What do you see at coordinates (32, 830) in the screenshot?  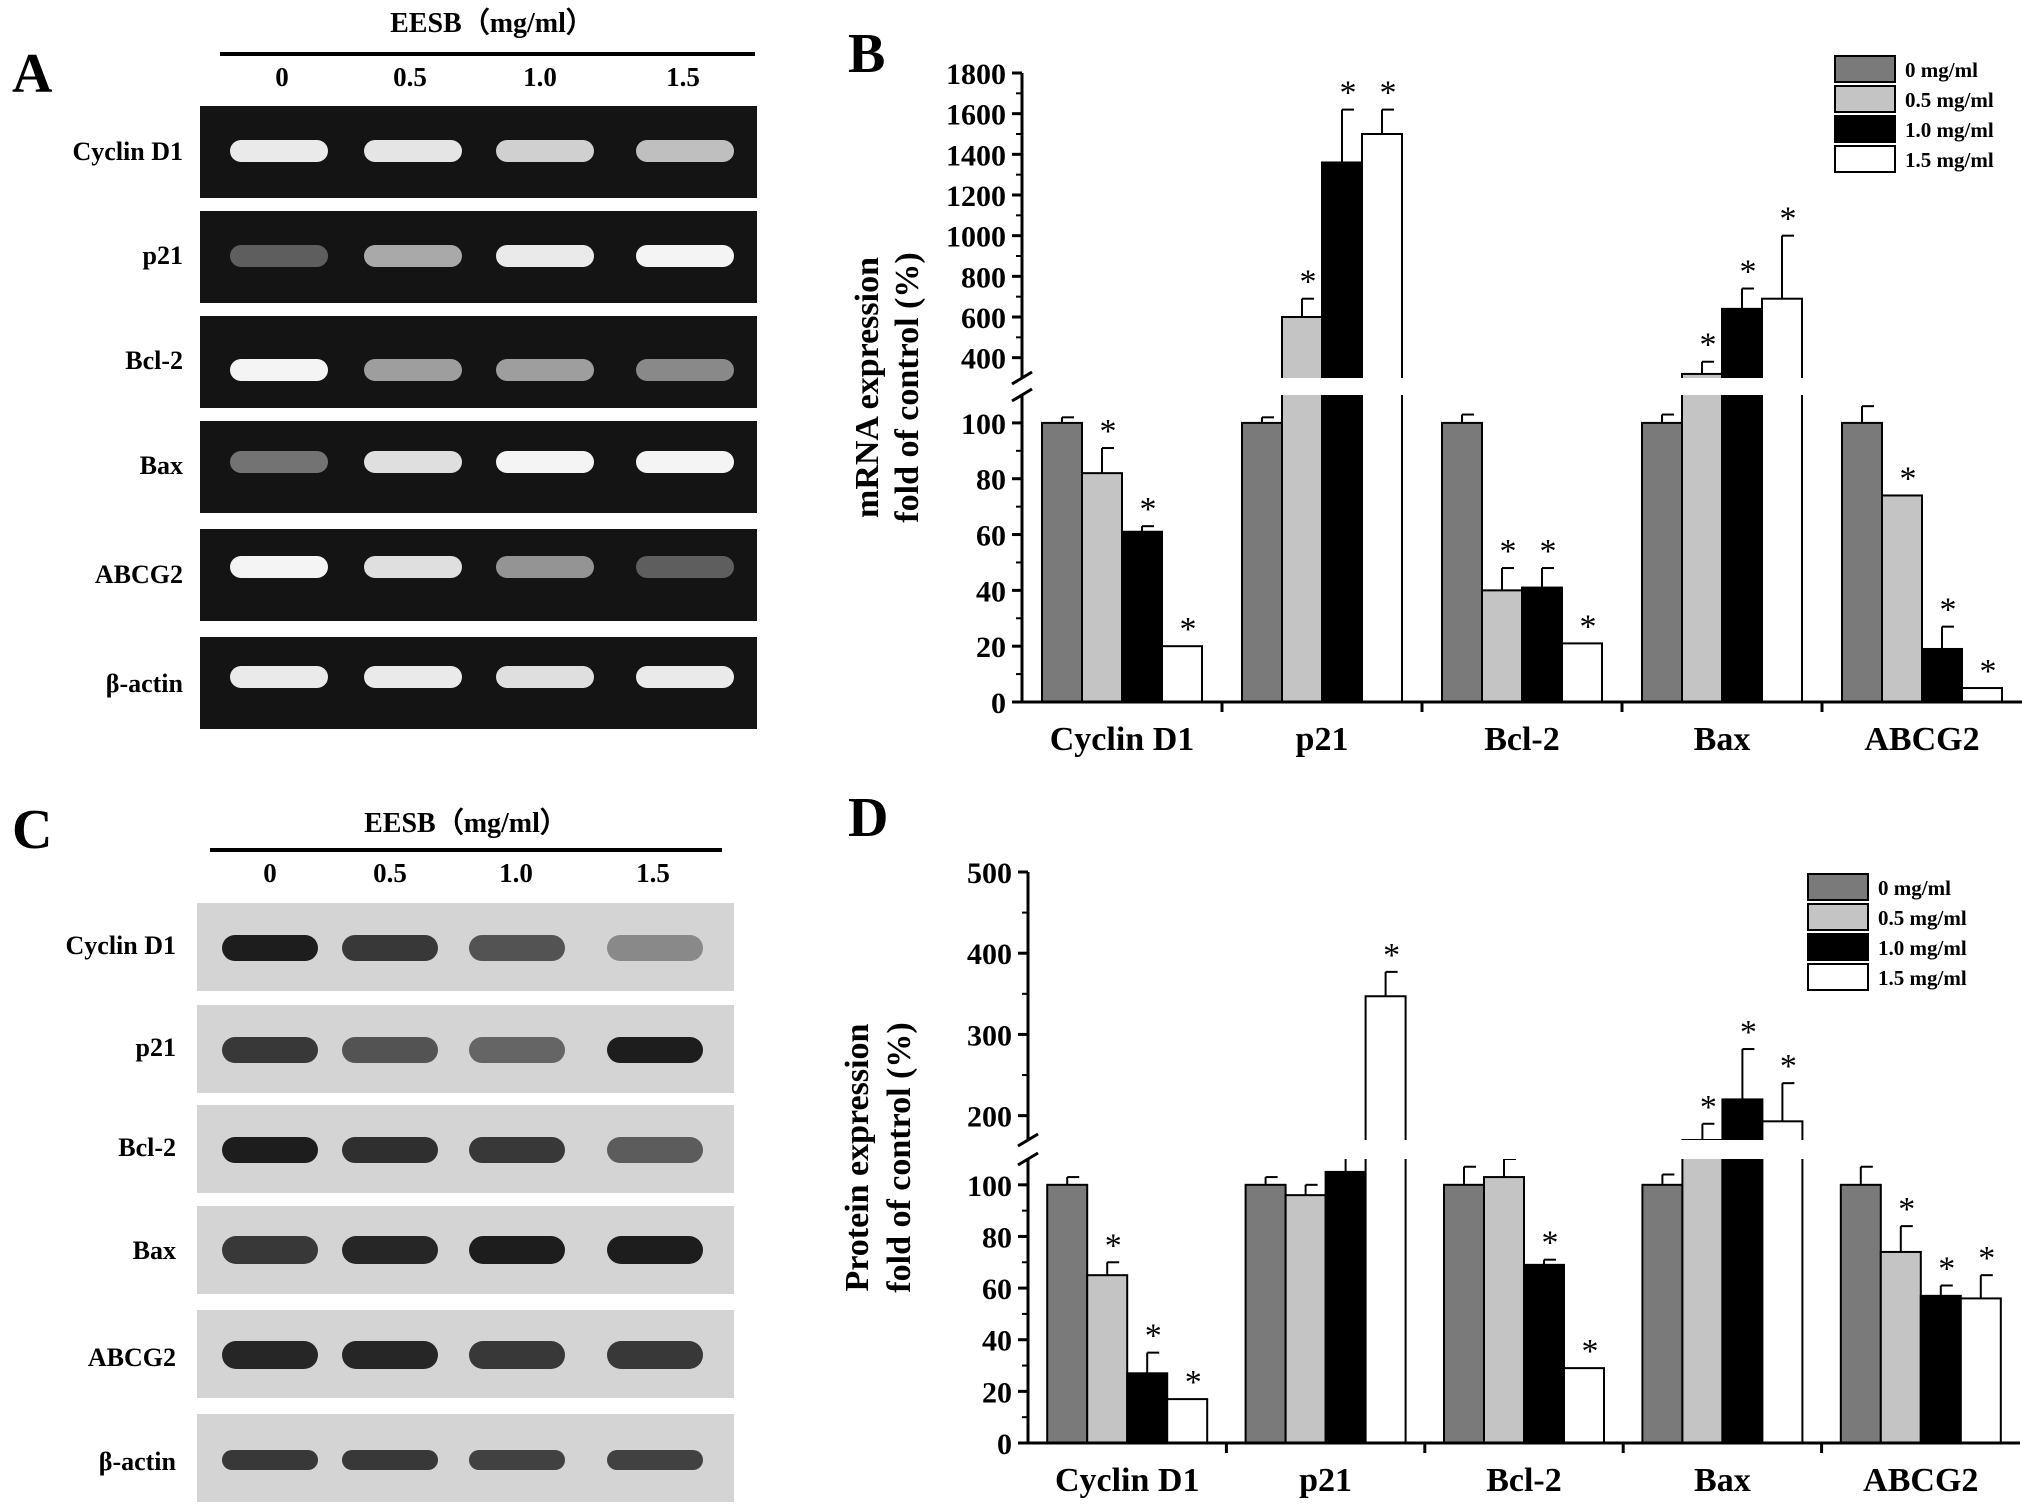 I see `panel-letter-c: C` at bounding box center [32, 830].